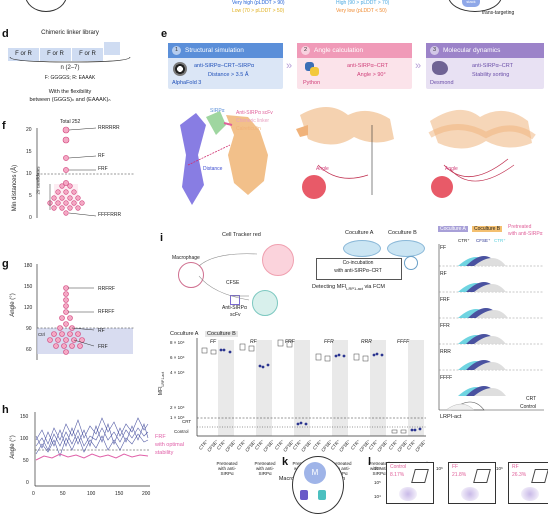 This screenshot has height=514, width=548. I want to click on mfi-ytick-4e4: 4 × 10⁴, so click(177, 372).